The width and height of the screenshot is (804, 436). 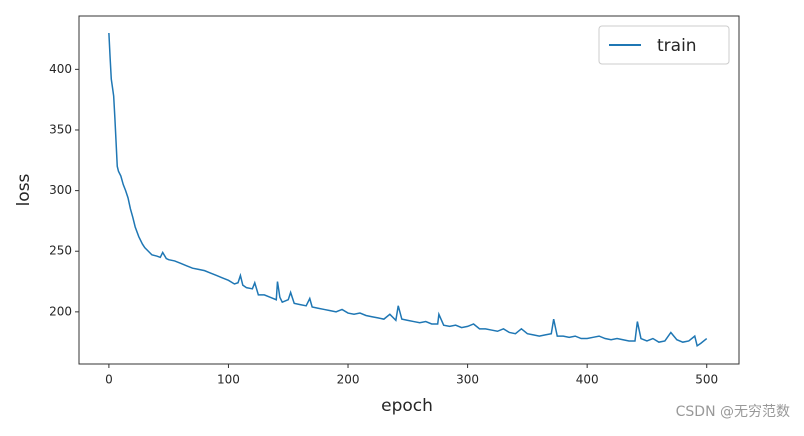 What do you see at coordinates (60, 251) in the screenshot?
I see `y-tick-label: 250` at bounding box center [60, 251].